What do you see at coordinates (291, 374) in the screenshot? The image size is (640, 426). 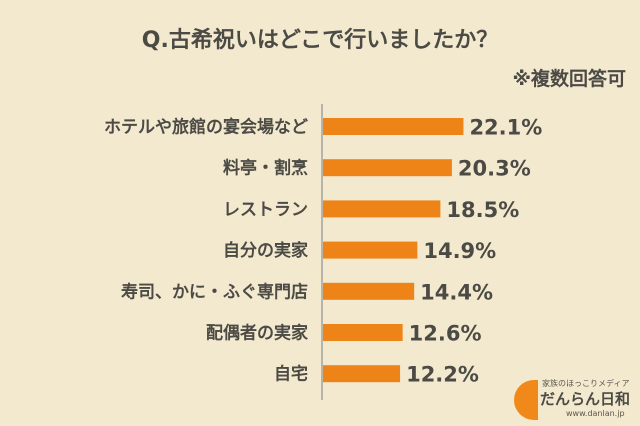 I see `category-label: 自宅` at bounding box center [291, 374].